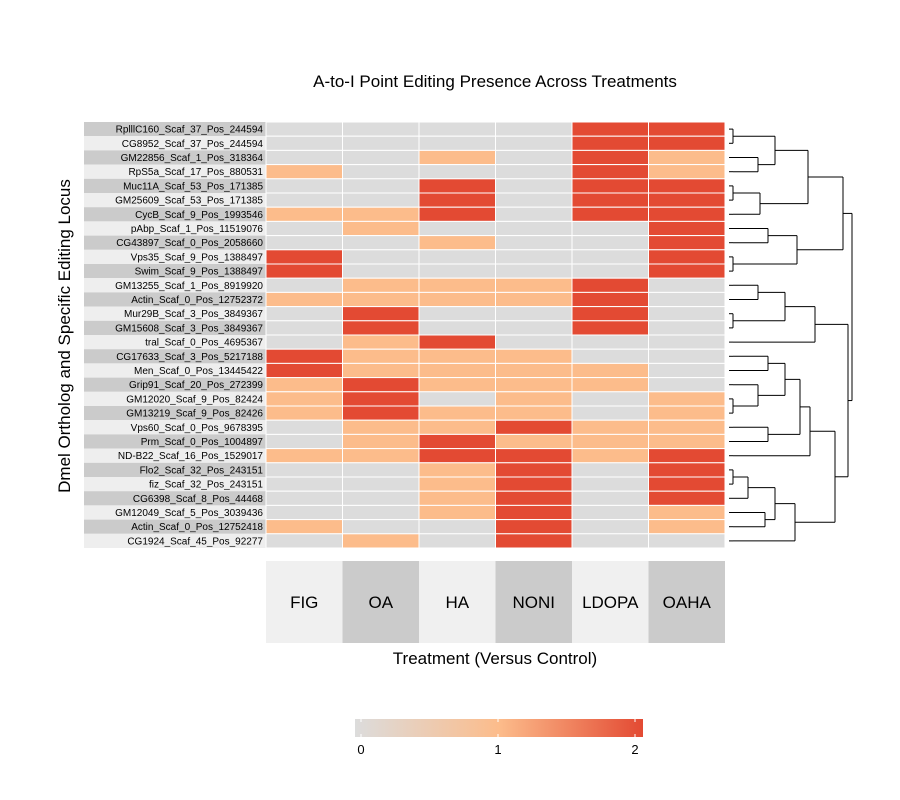 The height and width of the screenshot is (800, 900). I want to click on y-axis-title: Dmel Ortholog and Specific Editing Locus, so click(64, 336).